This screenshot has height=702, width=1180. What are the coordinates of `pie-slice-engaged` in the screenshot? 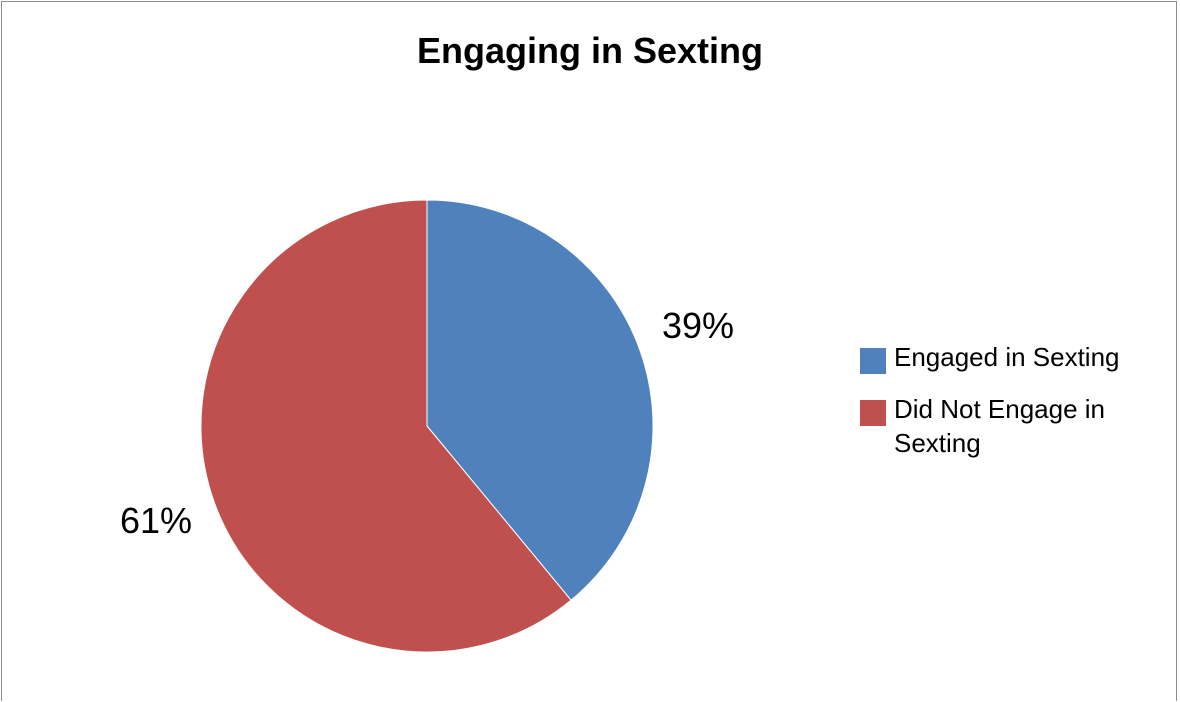 It's located at (540, 400).